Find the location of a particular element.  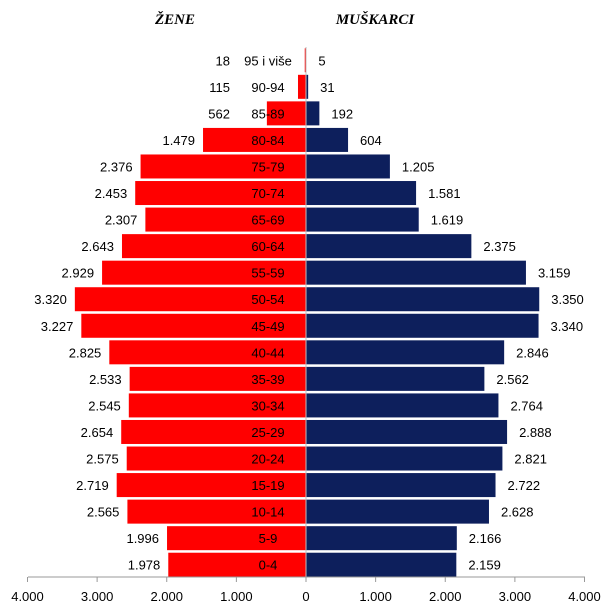

value-label-zene: 115 is located at coordinates (219, 87).